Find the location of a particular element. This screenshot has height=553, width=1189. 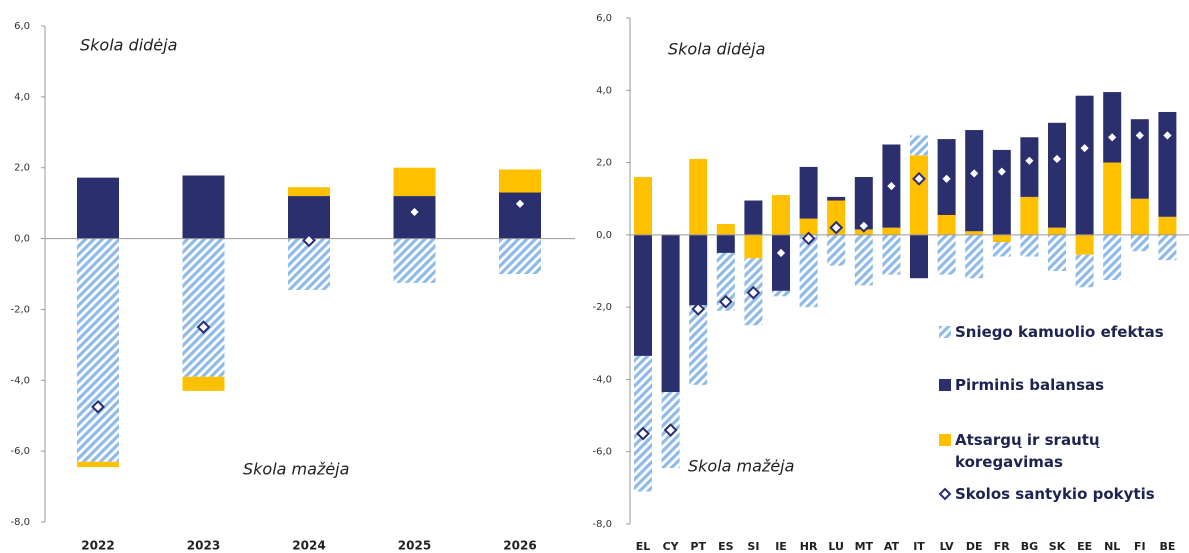

x-tick-label: LV is located at coordinates (947, 546).